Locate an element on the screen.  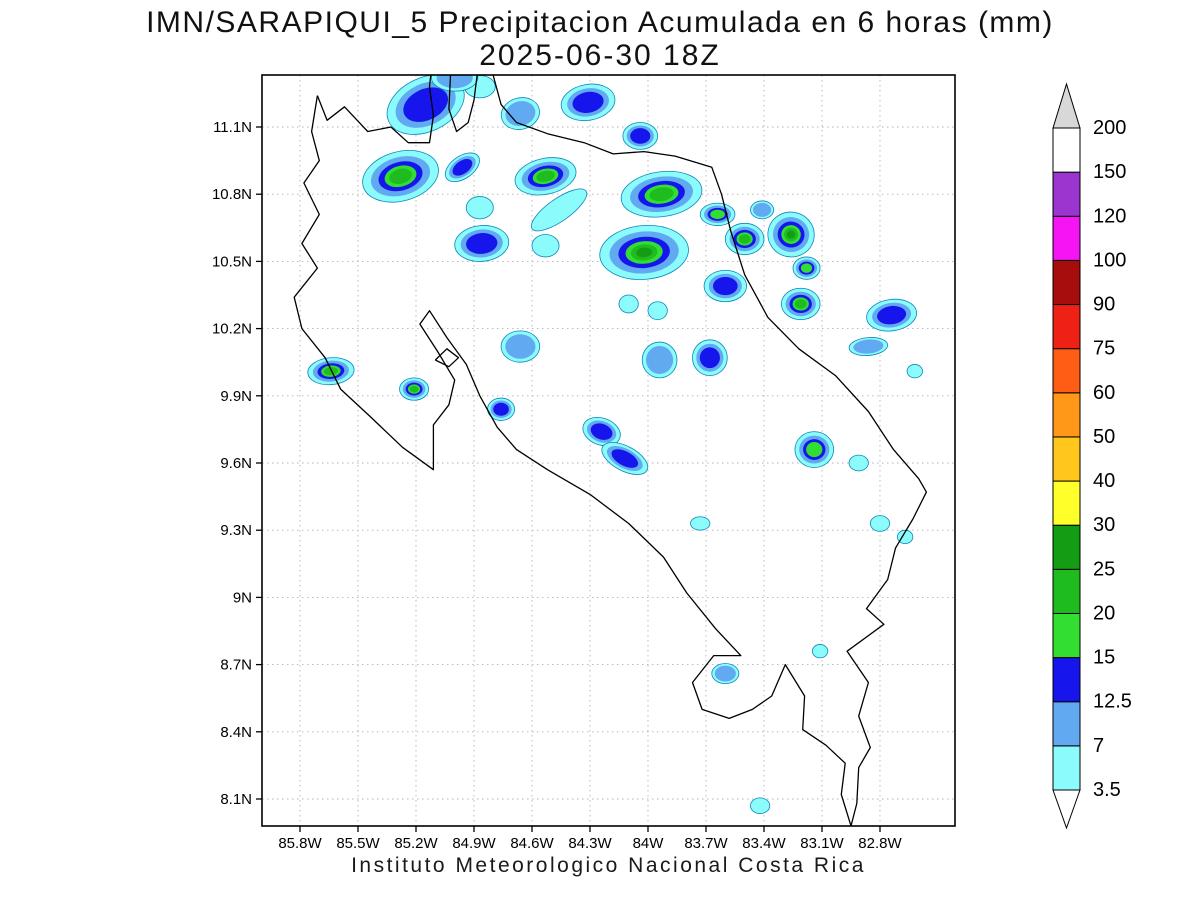
lon-tick-label: 84.3W is located at coordinates (590, 843).